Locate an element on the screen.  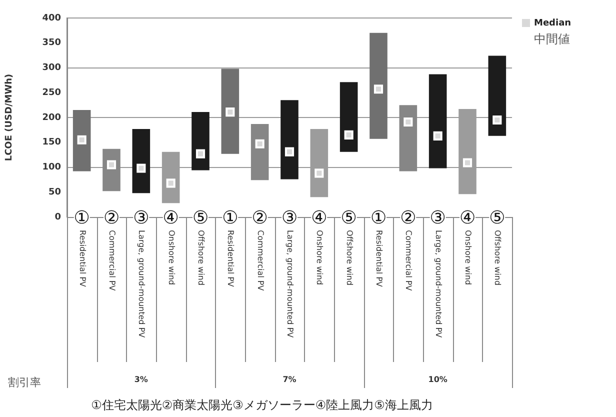
y-tick-label: 50 is located at coordinates (54, 192).